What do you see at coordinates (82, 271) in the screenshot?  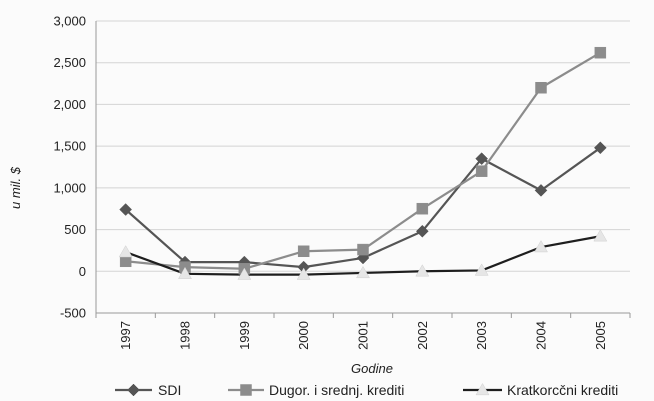 I see `y-tick-label: 0` at bounding box center [82, 271].